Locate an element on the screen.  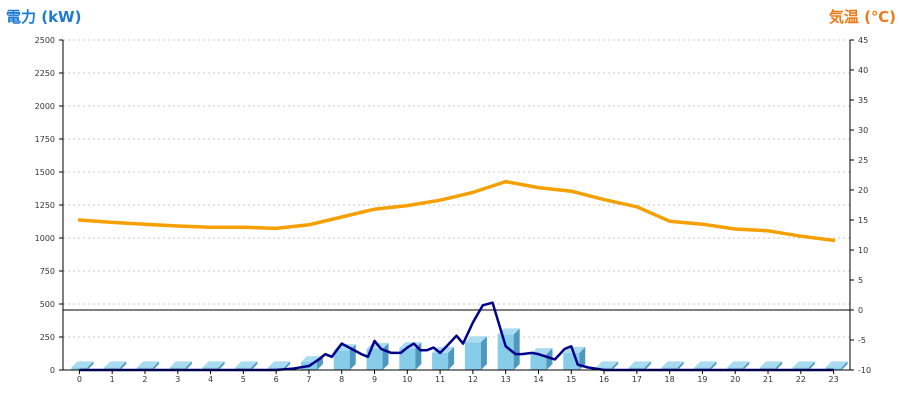
x-tick-label: 21 is located at coordinates (768, 379).